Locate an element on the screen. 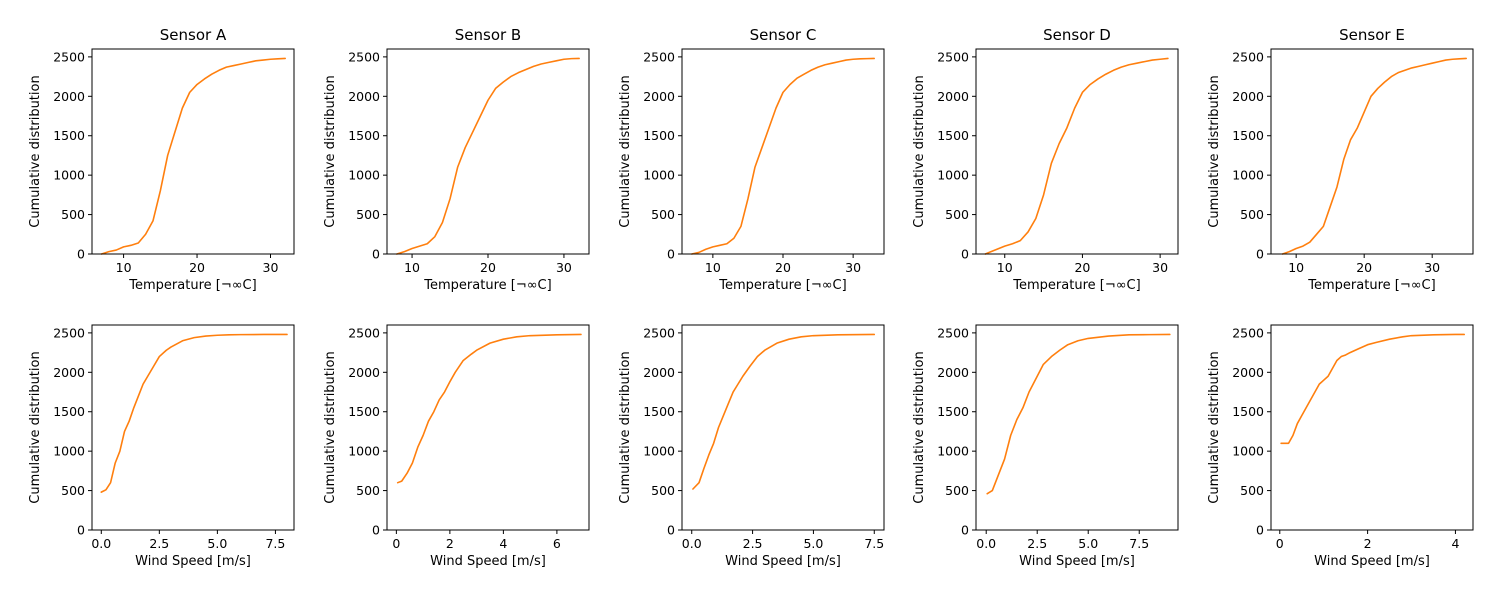 This screenshot has height=600, width=1500. x-tick-label: 4 is located at coordinates (1455, 543).